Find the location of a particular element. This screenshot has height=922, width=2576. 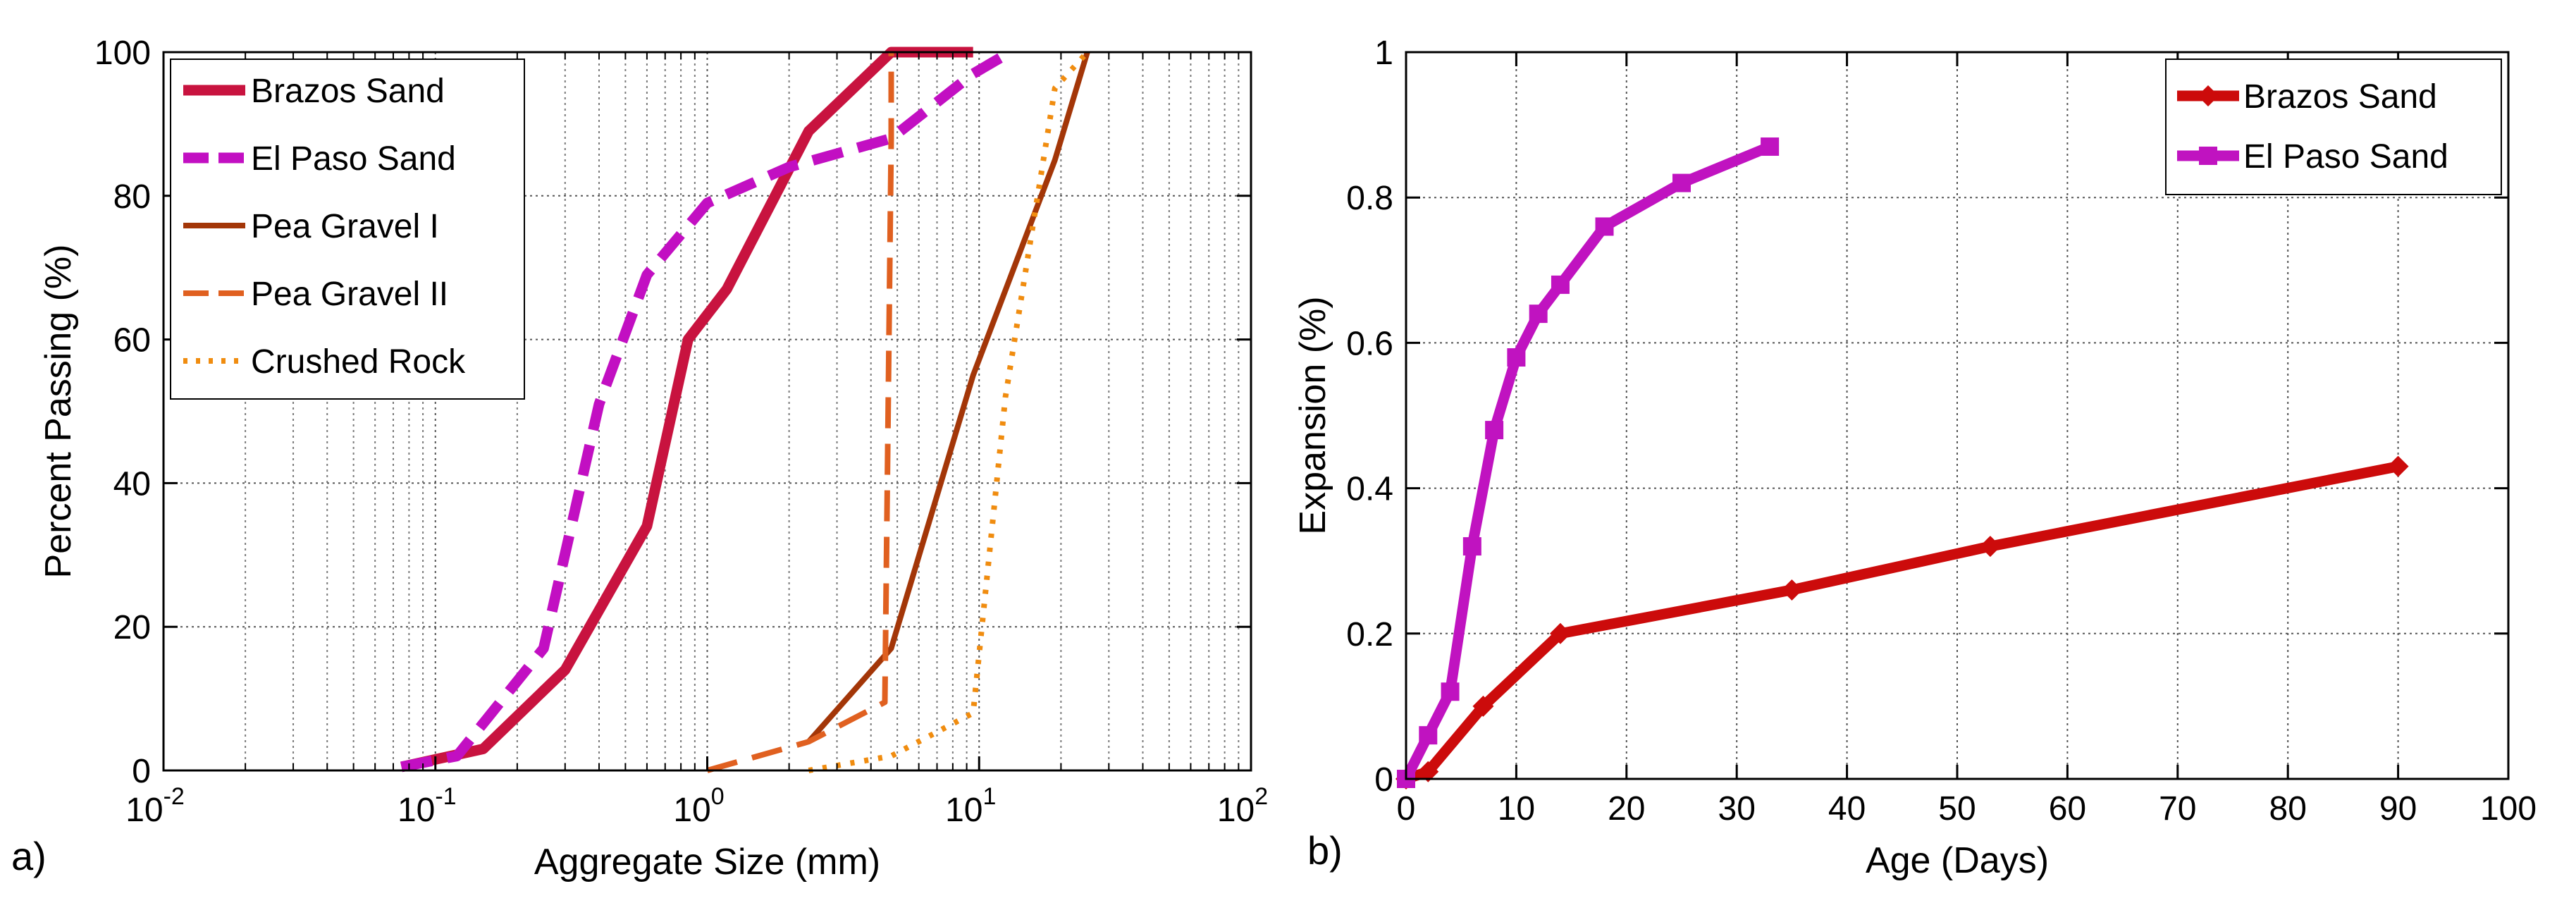

x-tick-label: 0 is located at coordinates (1406, 809).